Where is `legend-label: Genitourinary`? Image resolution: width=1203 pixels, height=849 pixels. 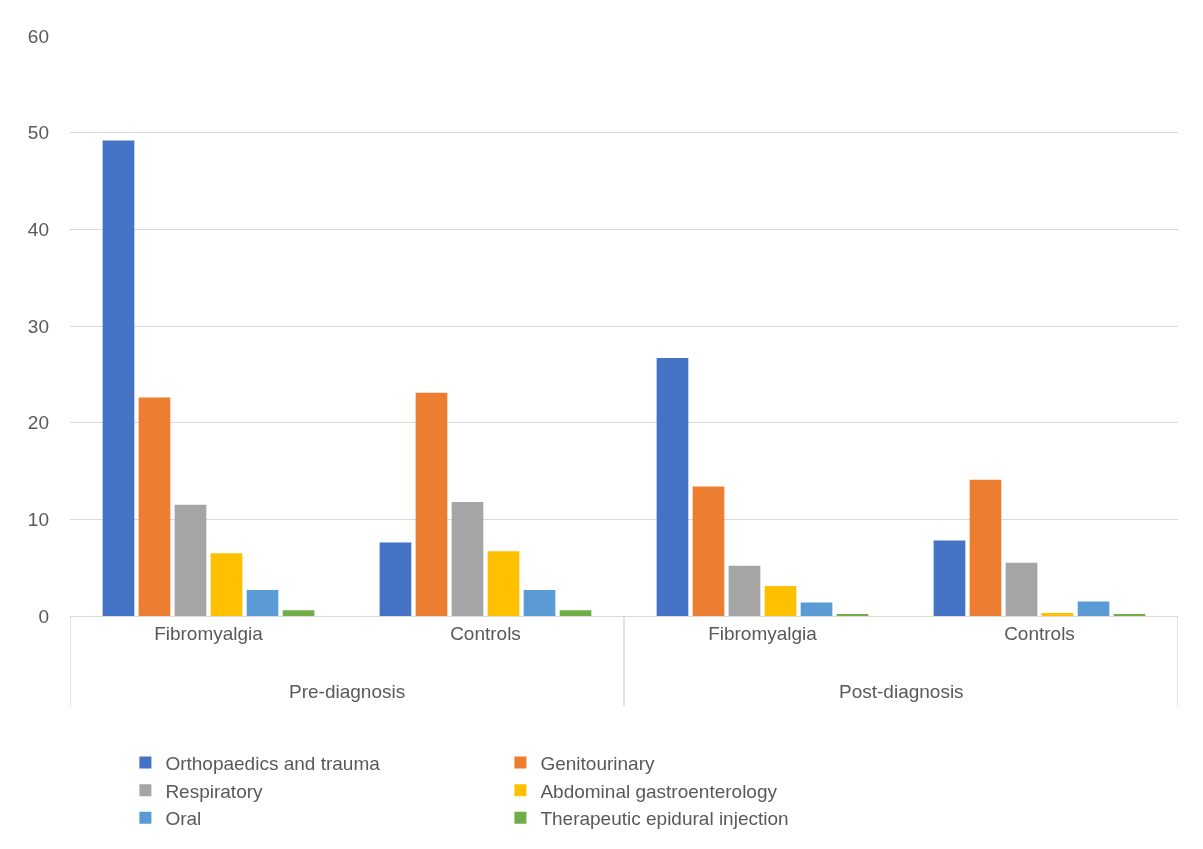 legend-label: Genitourinary is located at coordinates (597, 763).